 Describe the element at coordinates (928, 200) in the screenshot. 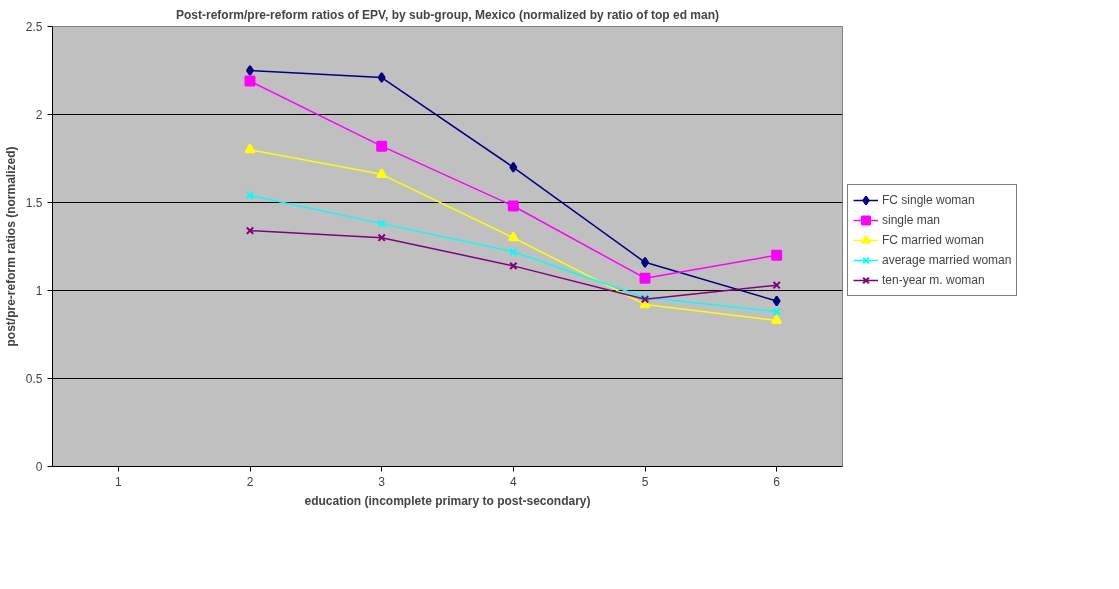

I see `legend-label: FC single woman` at that location.